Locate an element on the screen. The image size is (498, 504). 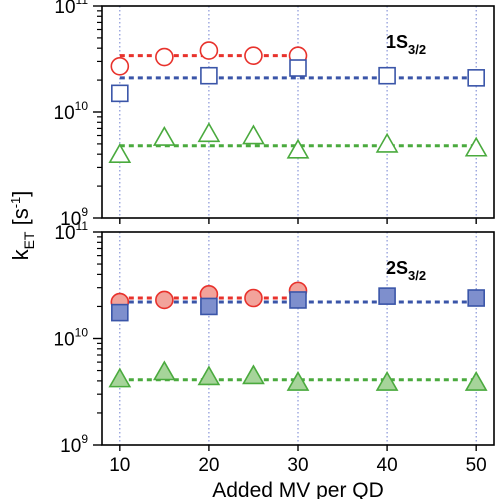
x-tick-label: 10 is located at coordinates (119, 465).